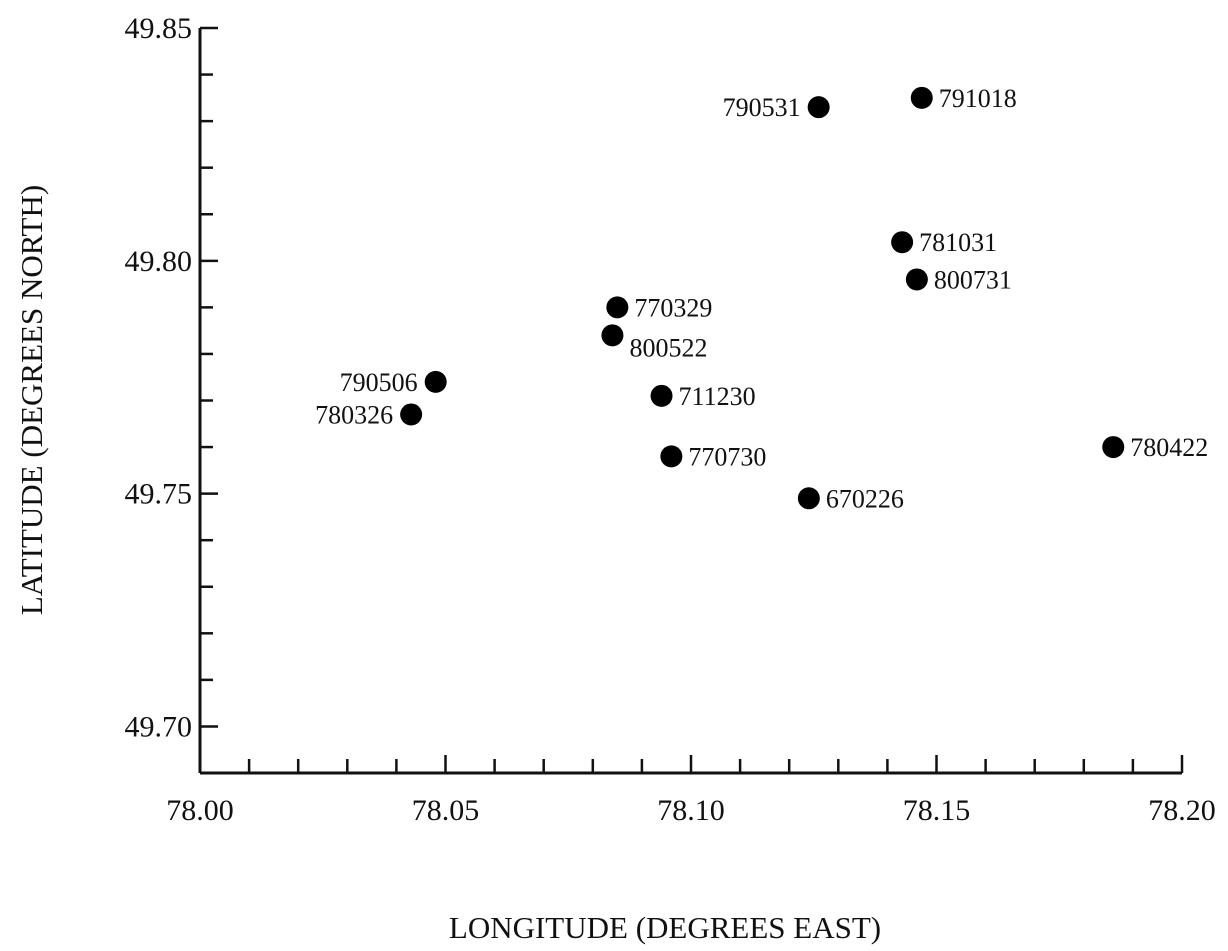  What do you see at coordinates (727, 456) in the screenshot?
I see `point-label: 770730` at bounding box center [727, 456].